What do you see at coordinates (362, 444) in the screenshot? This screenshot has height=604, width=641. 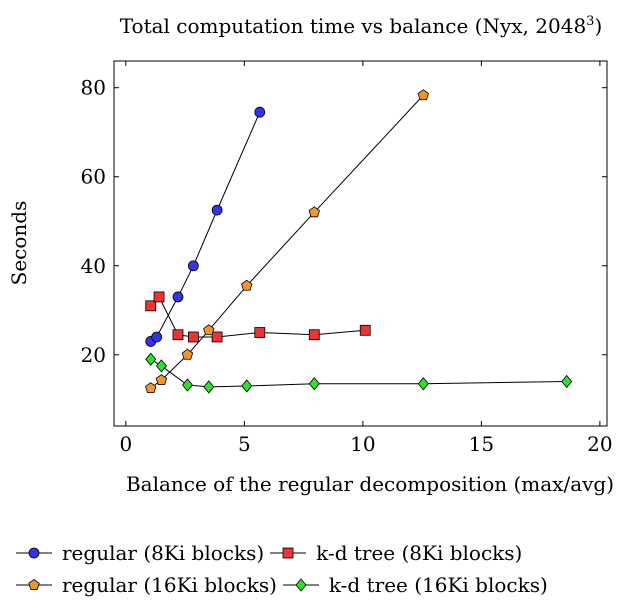 I see `x-tick-label: 10` at bounding box center [362, 444].